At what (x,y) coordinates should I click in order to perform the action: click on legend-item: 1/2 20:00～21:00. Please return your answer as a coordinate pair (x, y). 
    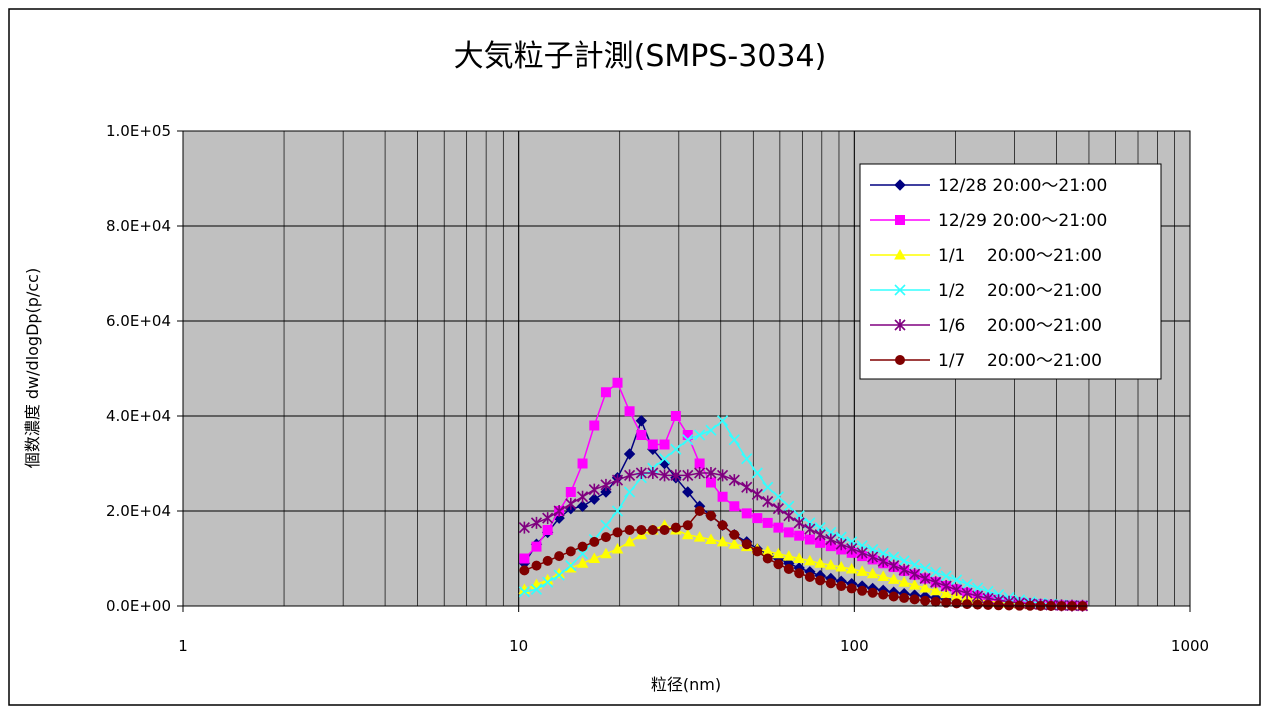
    Looking at the image, I should click on (986, 291).